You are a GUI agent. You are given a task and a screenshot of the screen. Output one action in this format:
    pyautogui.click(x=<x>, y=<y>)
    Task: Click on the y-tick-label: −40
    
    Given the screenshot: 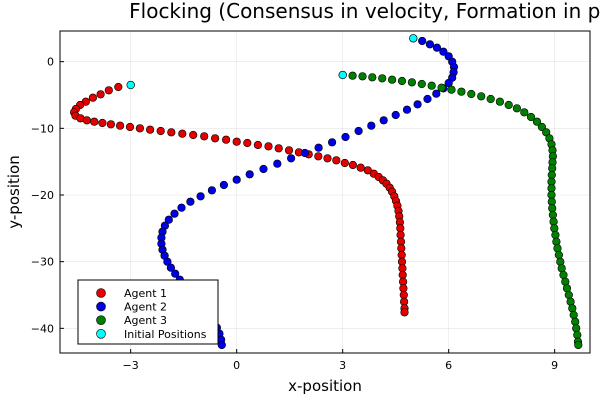 What is the action you would take?
    pyautogui.click(x=42, y=328)
    